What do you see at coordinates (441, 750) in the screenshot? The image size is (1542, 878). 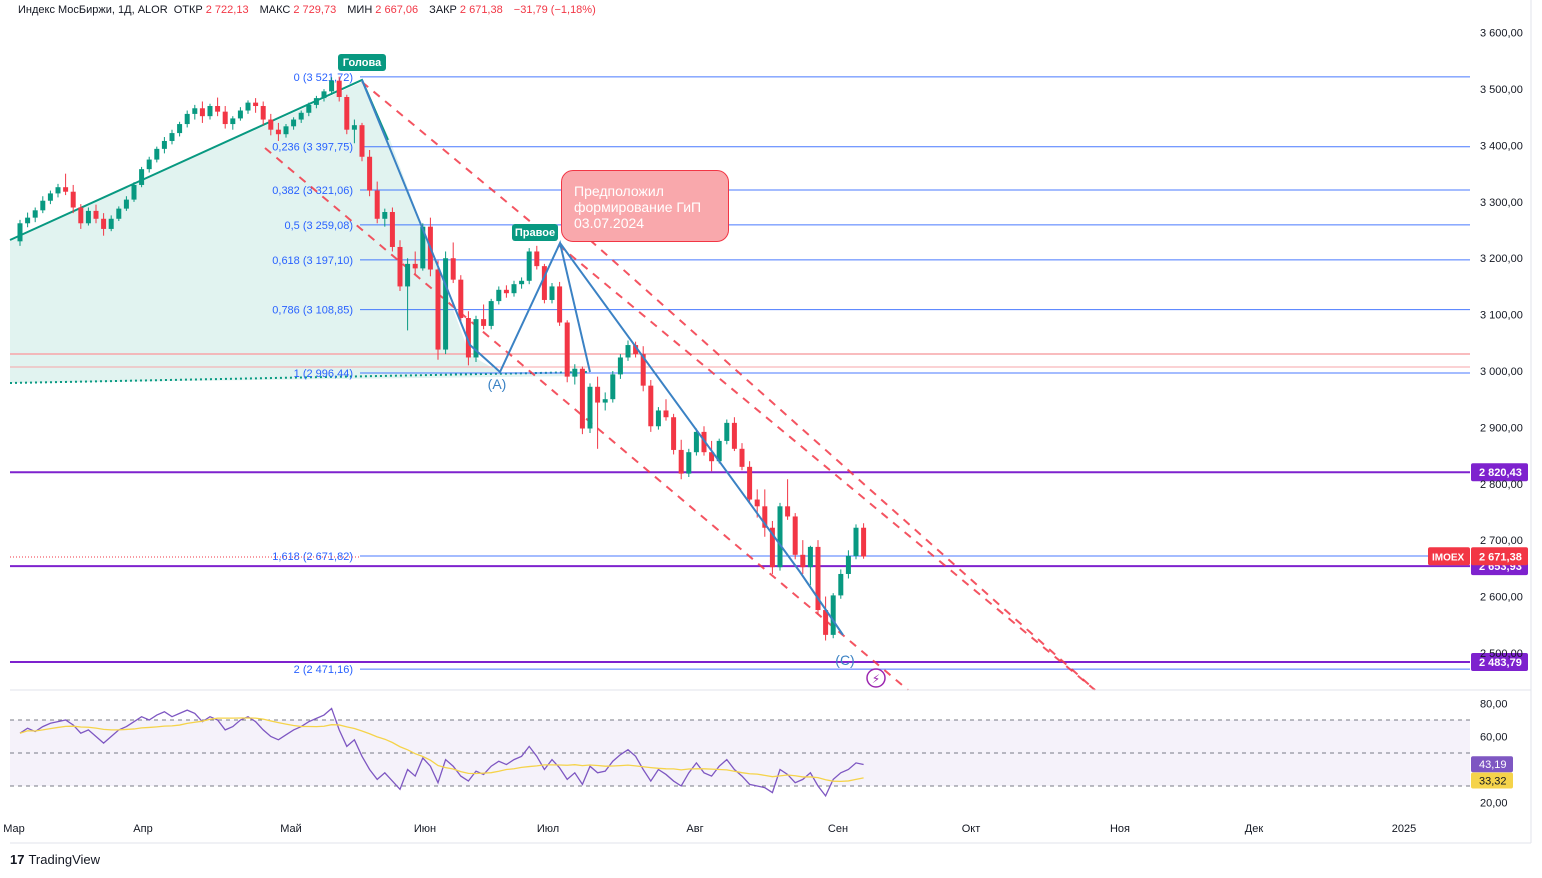 I see `rsi-ma-line` at bounding box center [441, 750].